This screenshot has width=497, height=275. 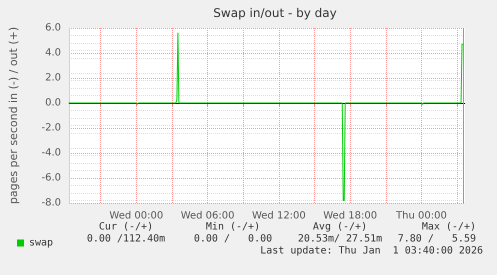 I want to click on text: Min (-/+), so click(x=233, y=227).